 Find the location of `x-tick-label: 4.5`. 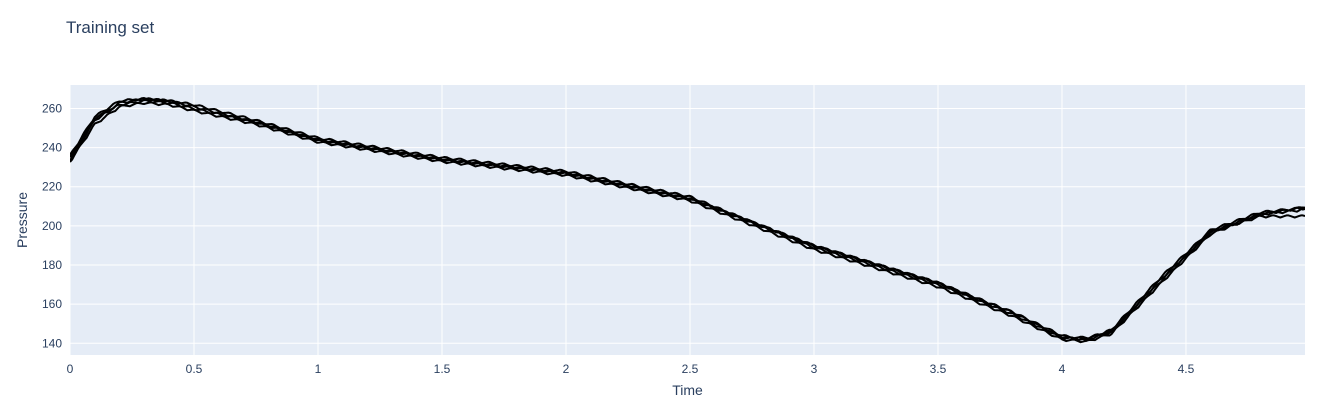

x-tick-label: 4.5 is located at coordinates (1186, 369).